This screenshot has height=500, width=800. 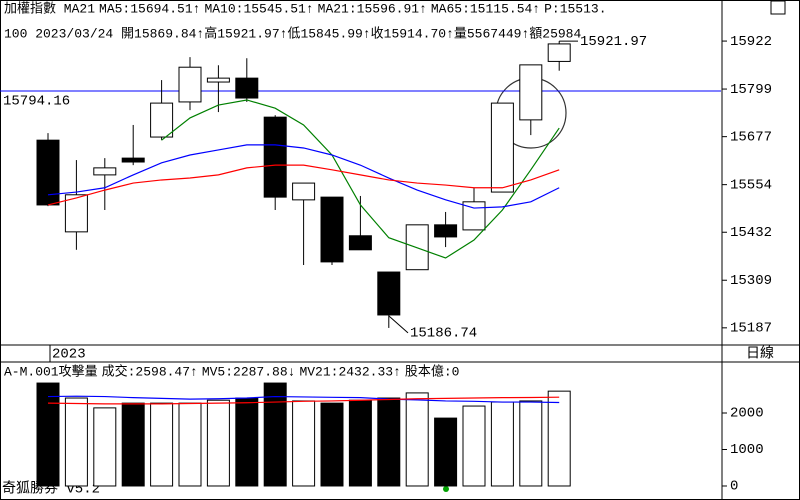 What do you see at coordinates (751, 281) in the screenshot?
I see `y-tick-label: 15309` at bounding box center [751, 281].